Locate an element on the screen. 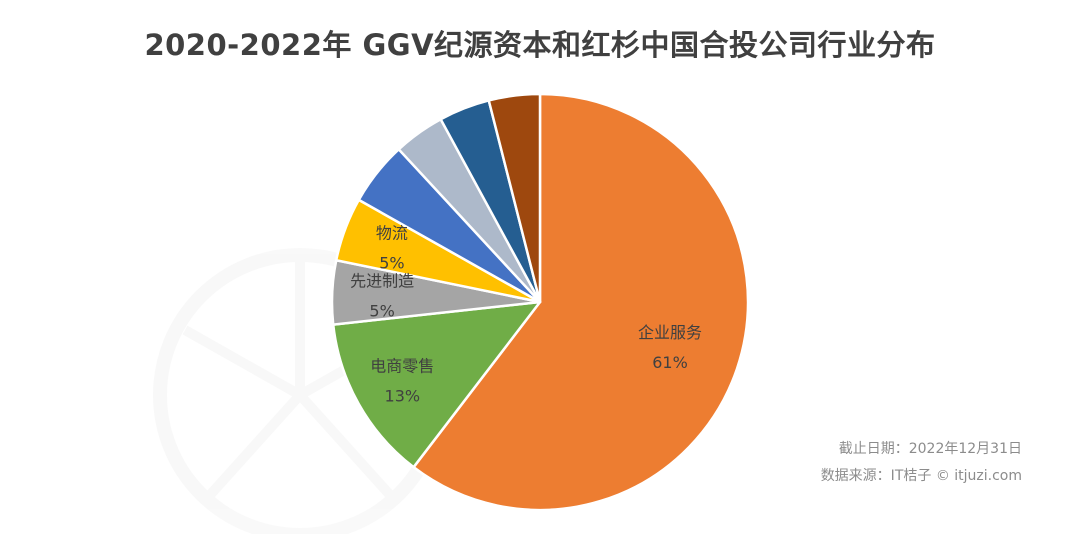  chart-title: 2020-2022年 GGV纪源资本和红杉中国合投公司行业分布 is located at coordinates (540, 45).